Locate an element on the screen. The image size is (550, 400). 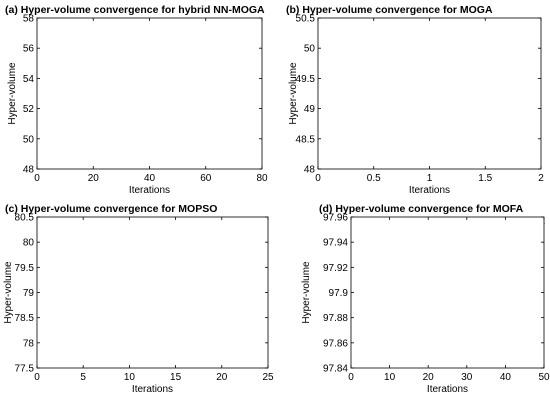
y-tick-label: 54 is located at coordinates (29, 79).